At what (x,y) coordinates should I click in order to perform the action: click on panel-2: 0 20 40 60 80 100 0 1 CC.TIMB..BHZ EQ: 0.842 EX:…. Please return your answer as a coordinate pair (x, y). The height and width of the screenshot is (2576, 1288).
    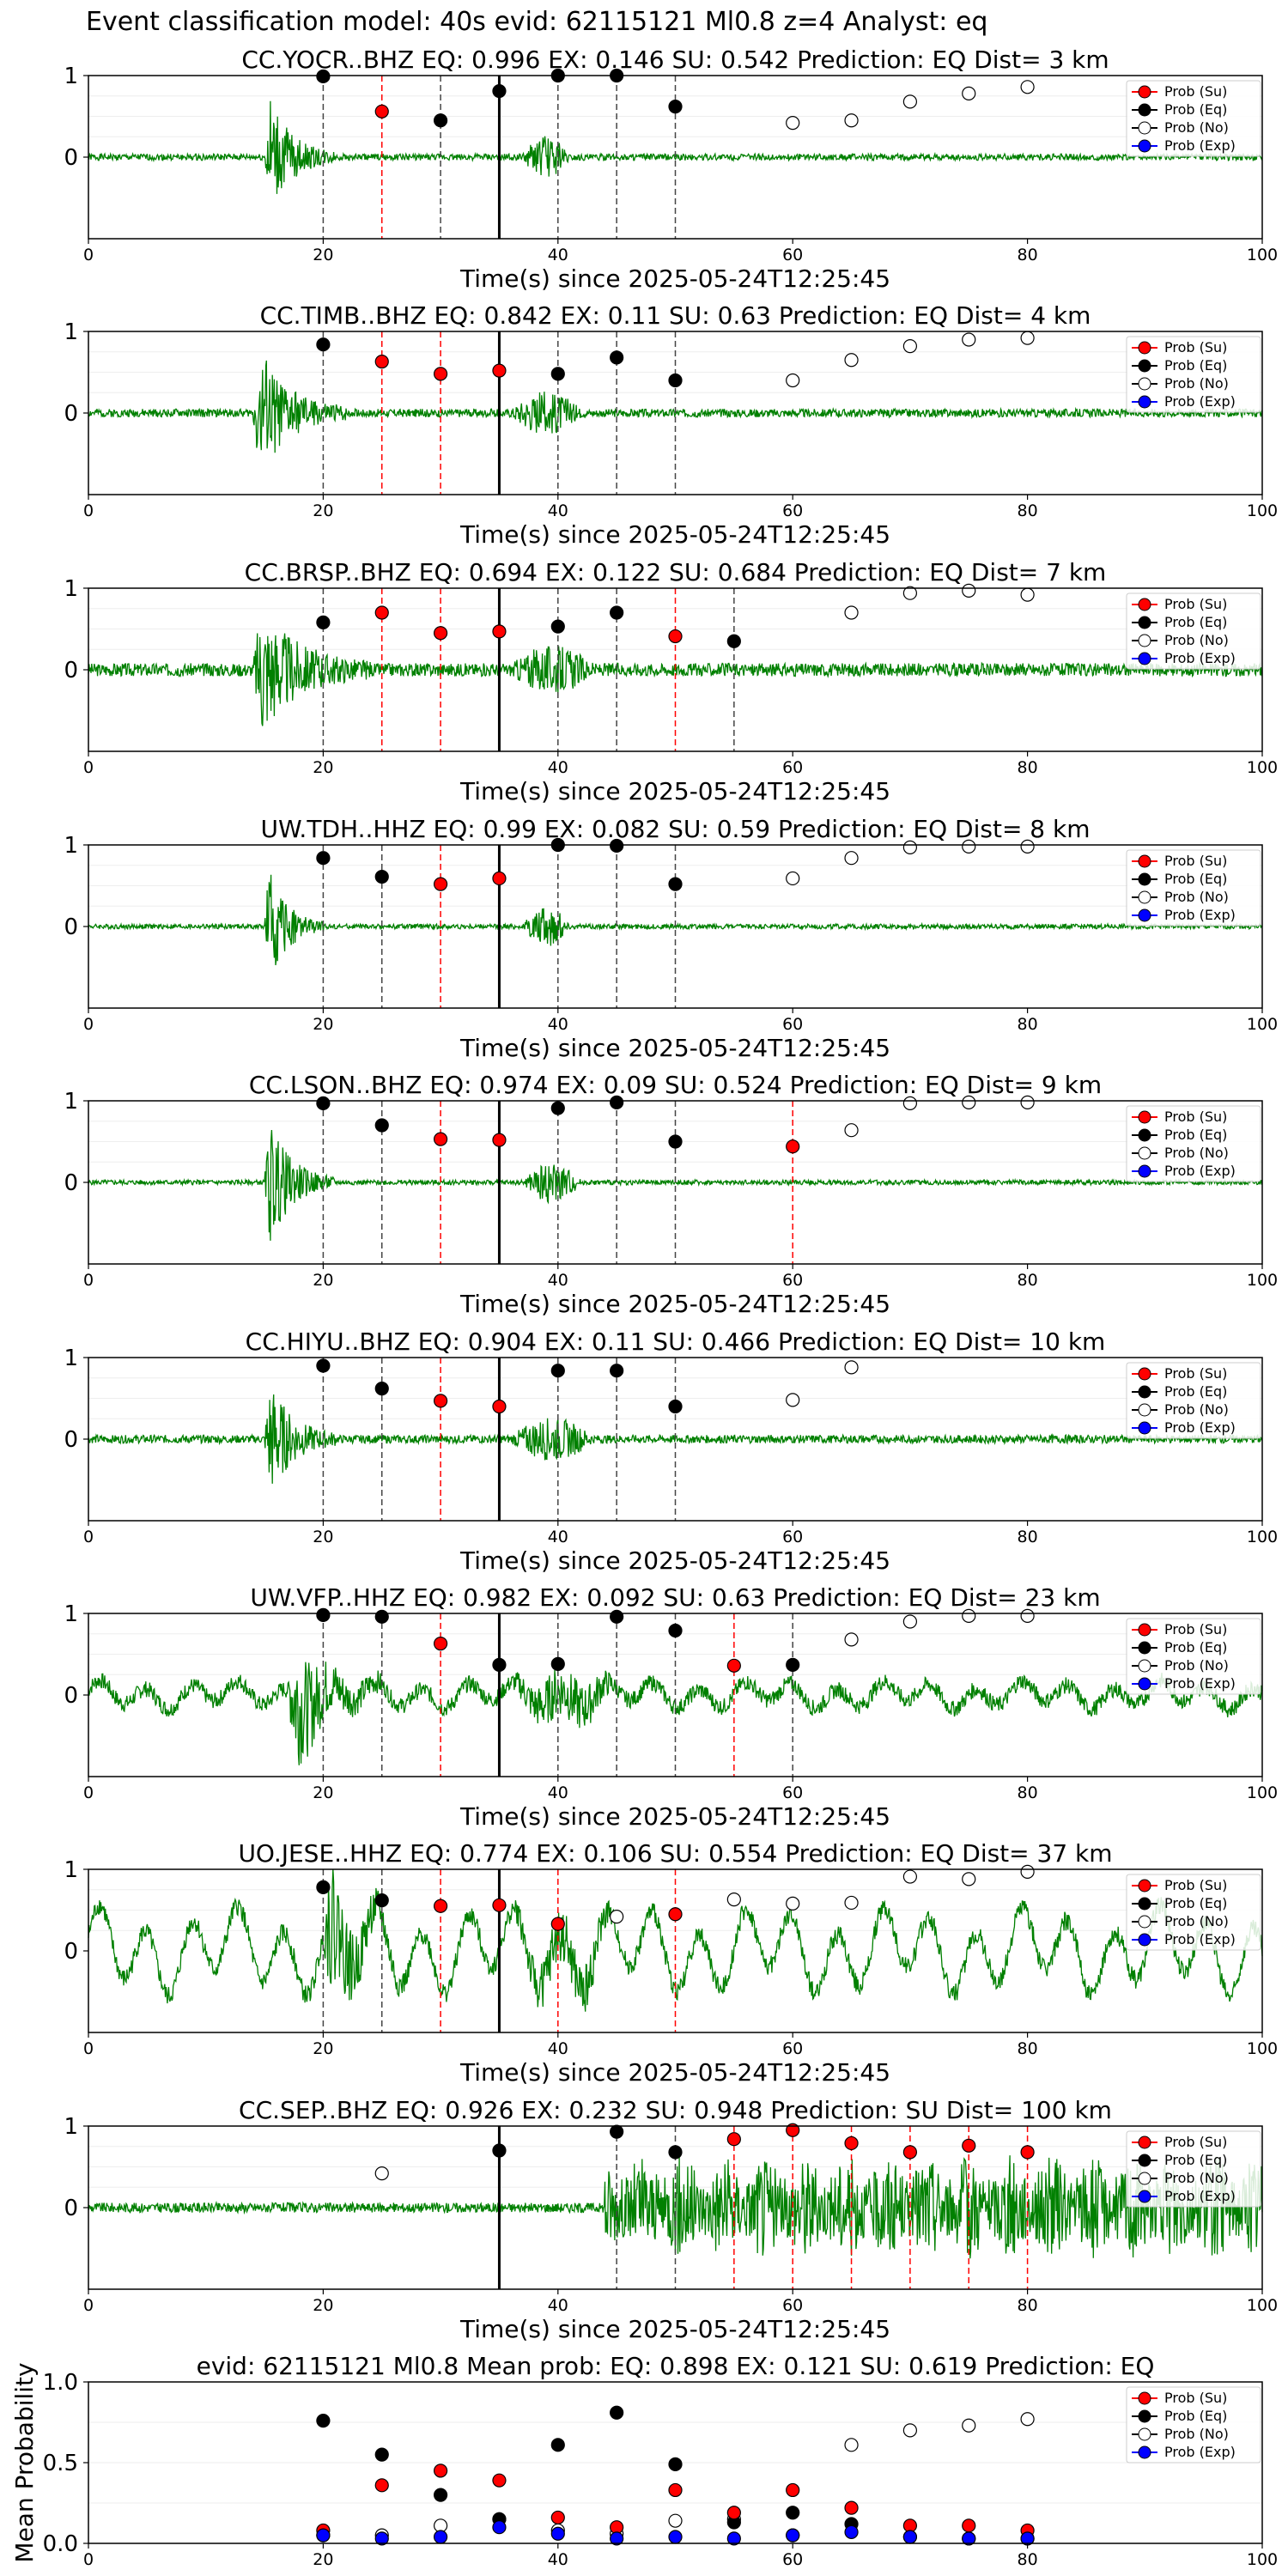
    Looking at the image, I should click on (671, 425).